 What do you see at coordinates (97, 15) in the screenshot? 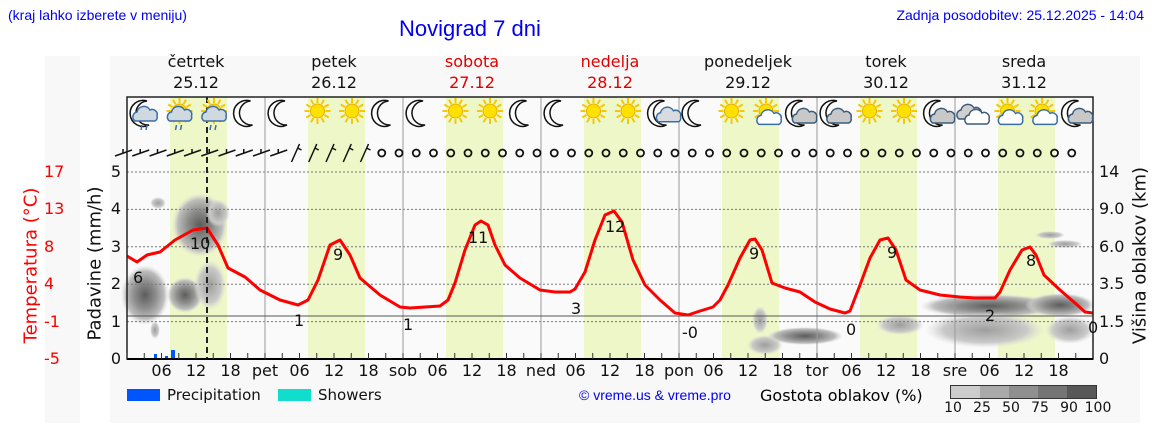
I see `location-menu-hint: (kraj lahko izberete v meniju)` at bounding box center [97, 15].